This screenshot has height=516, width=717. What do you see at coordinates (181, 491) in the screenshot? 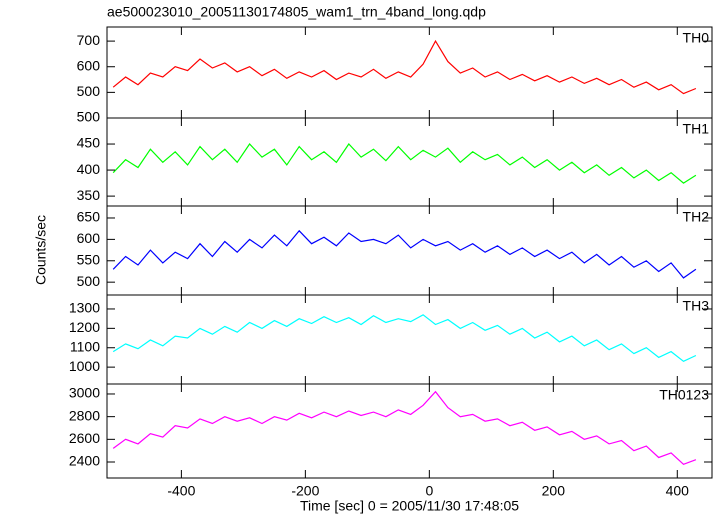
I see `x-tick-label: -400` at bounding box center [181, 491].